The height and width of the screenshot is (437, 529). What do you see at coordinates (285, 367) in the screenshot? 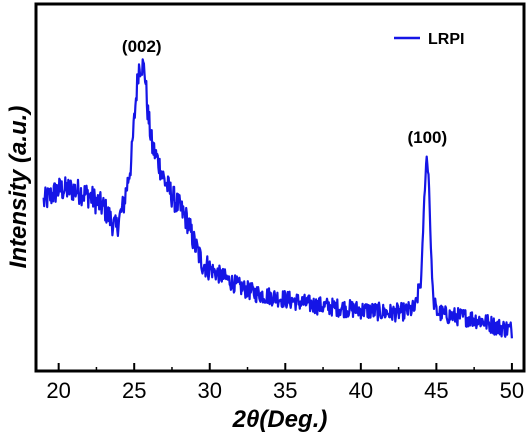
I see `x-axis-ticks` at bounding box center [285, 367].